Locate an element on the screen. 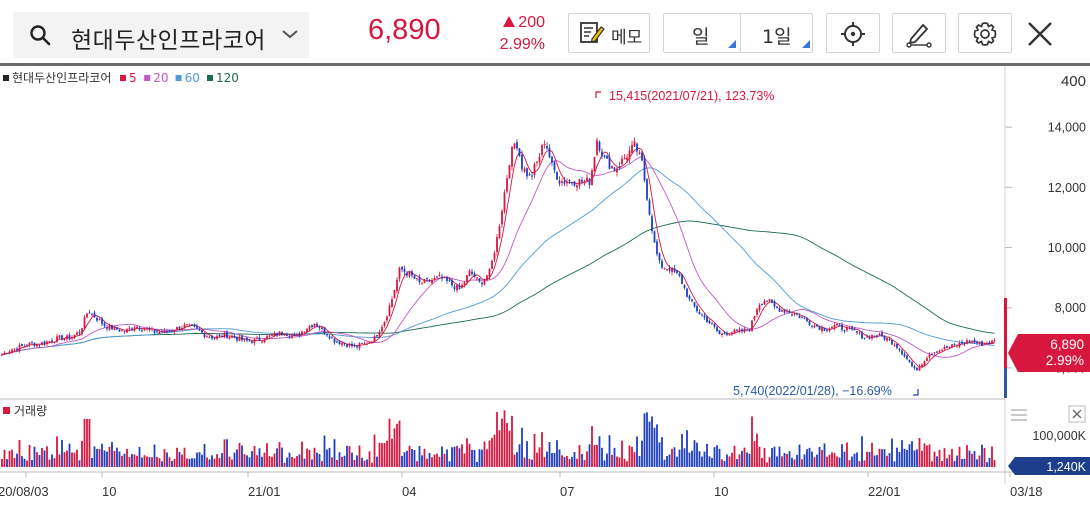 This screenshot has height=507, width=1090. draw-button is located at coordinates (919, 33).